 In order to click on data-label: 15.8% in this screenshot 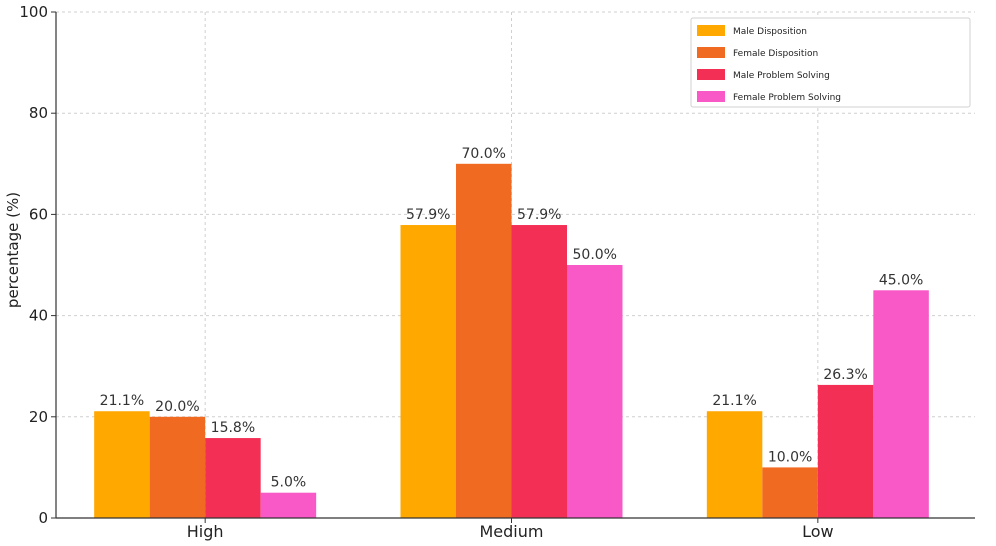, I will do `click(233, 428)`.